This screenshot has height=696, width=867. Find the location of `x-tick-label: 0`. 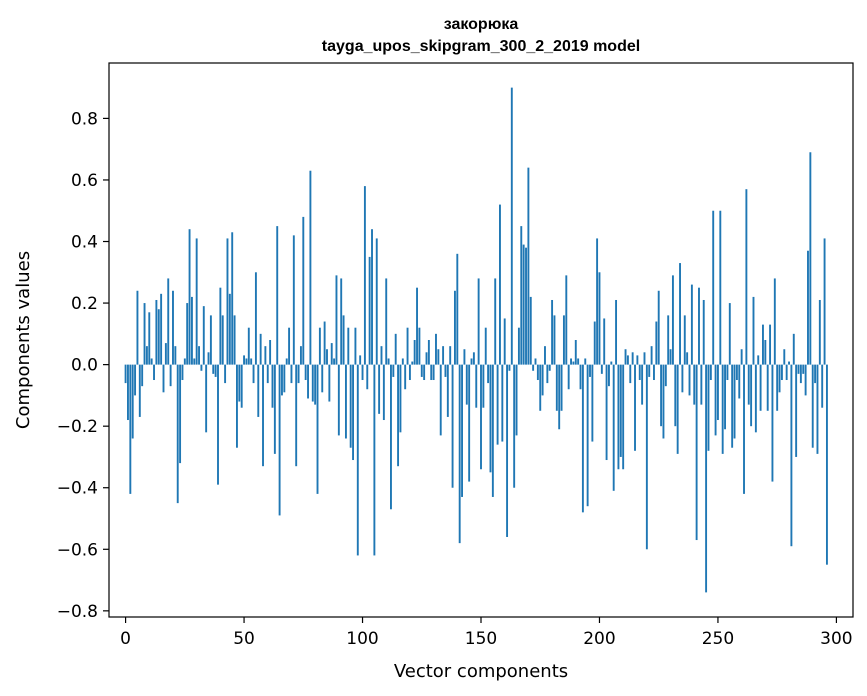

x-tick-label: 0 is located at coordinates (125, 639).